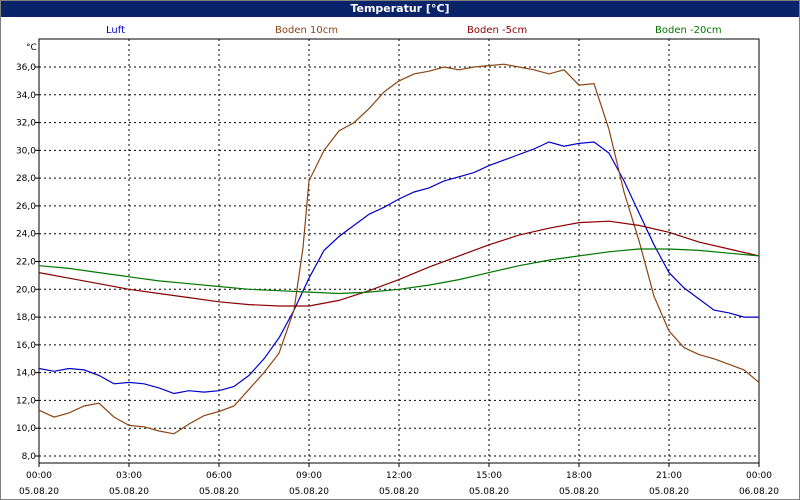 The image size is (800, 500). Describe the element at coordinates (309, 476) in the screenshot. I see `x-tick-time: 09:00` at that location.